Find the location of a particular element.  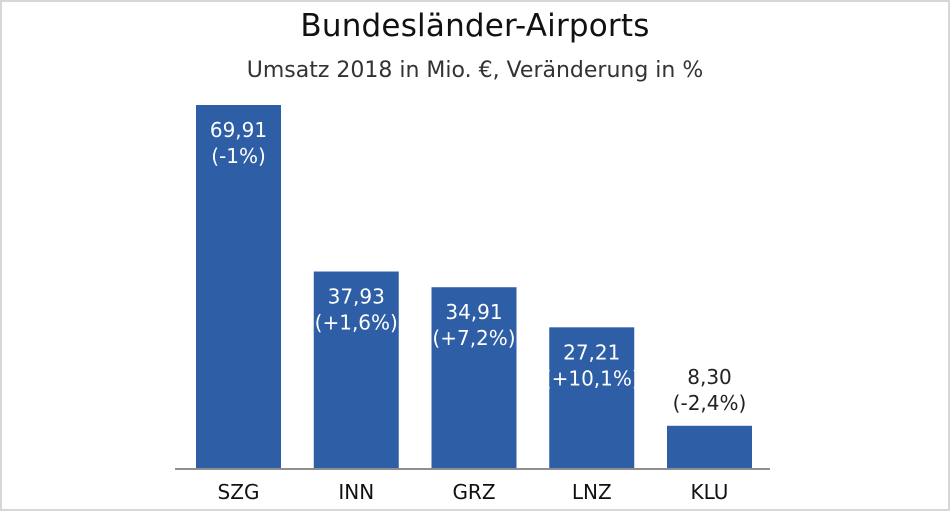

value-label: 34,91 is located at coordinates (473, 312).